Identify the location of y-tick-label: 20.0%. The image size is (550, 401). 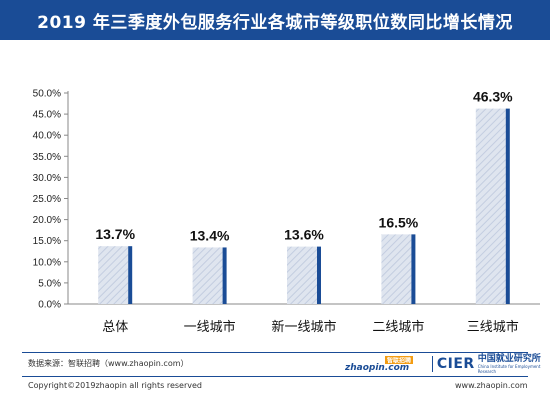
(47, 220).